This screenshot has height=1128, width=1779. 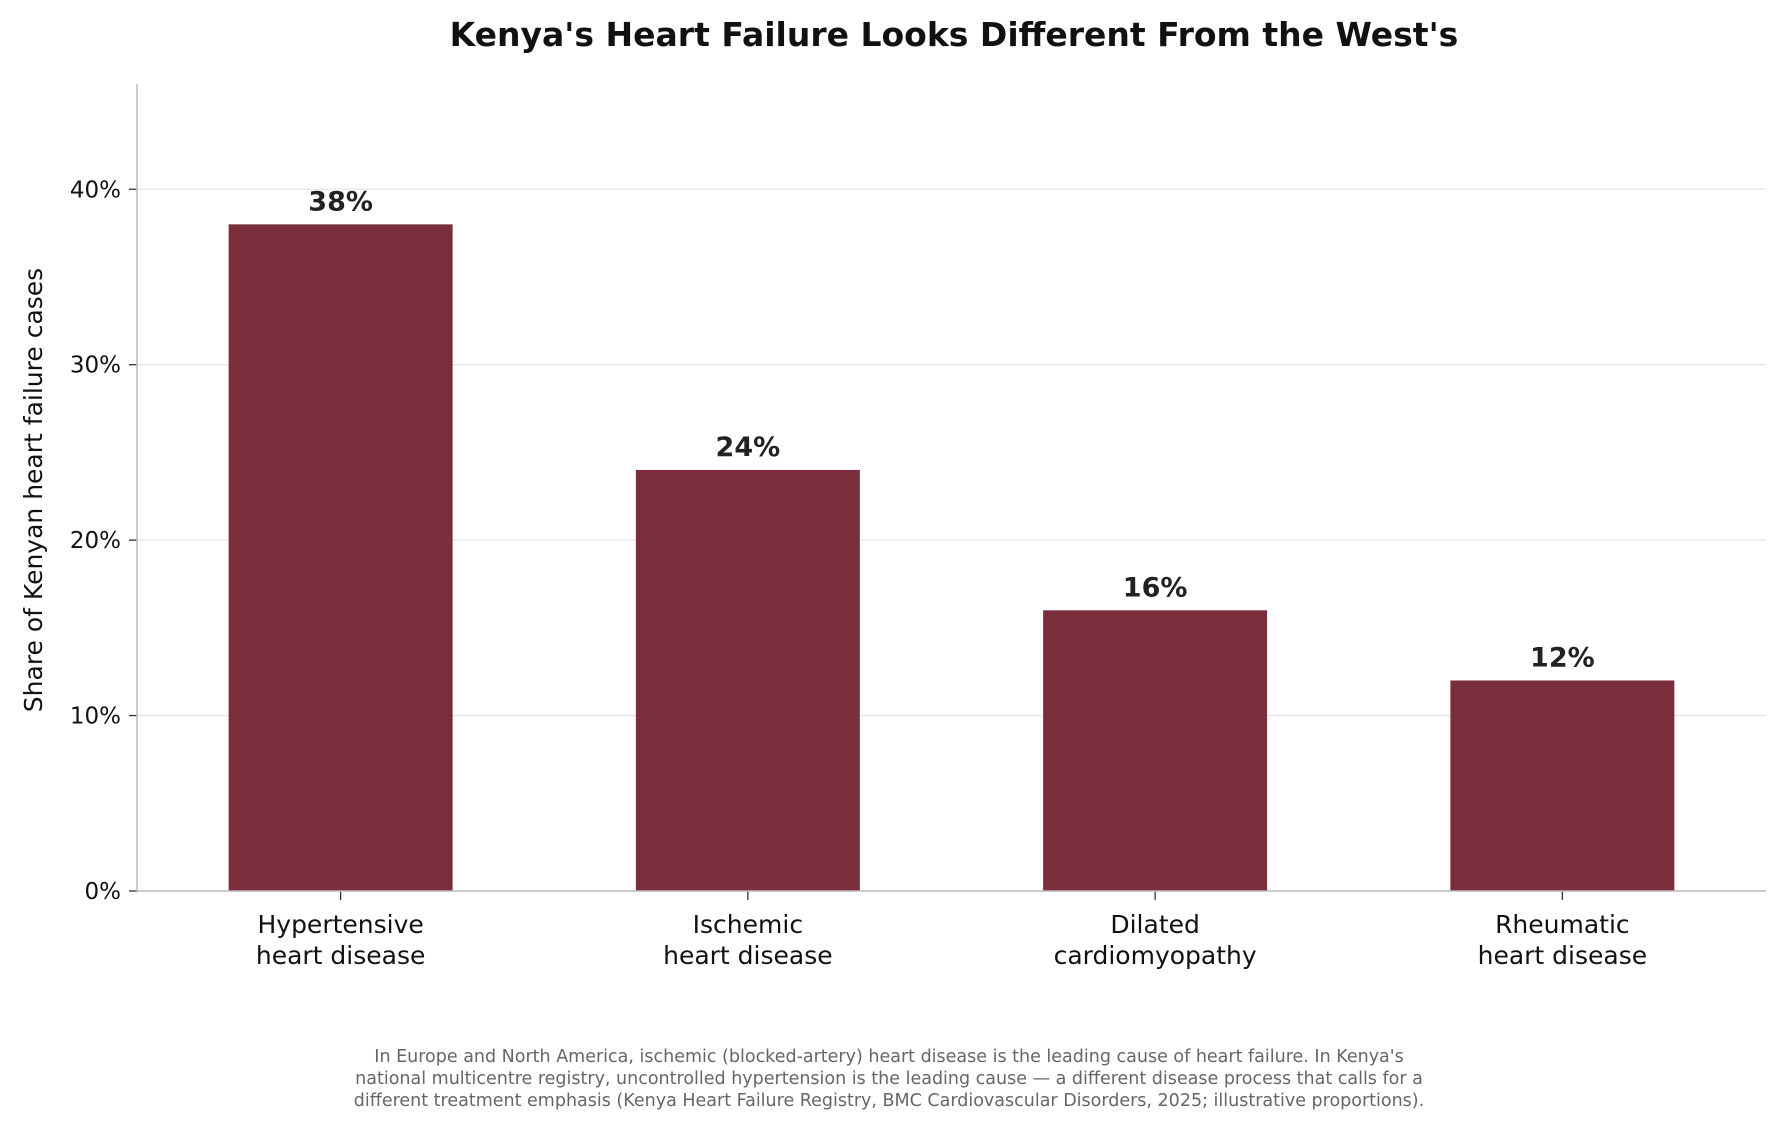 I want to click on y-tick-label: 10%, so click(x=95, y=717).